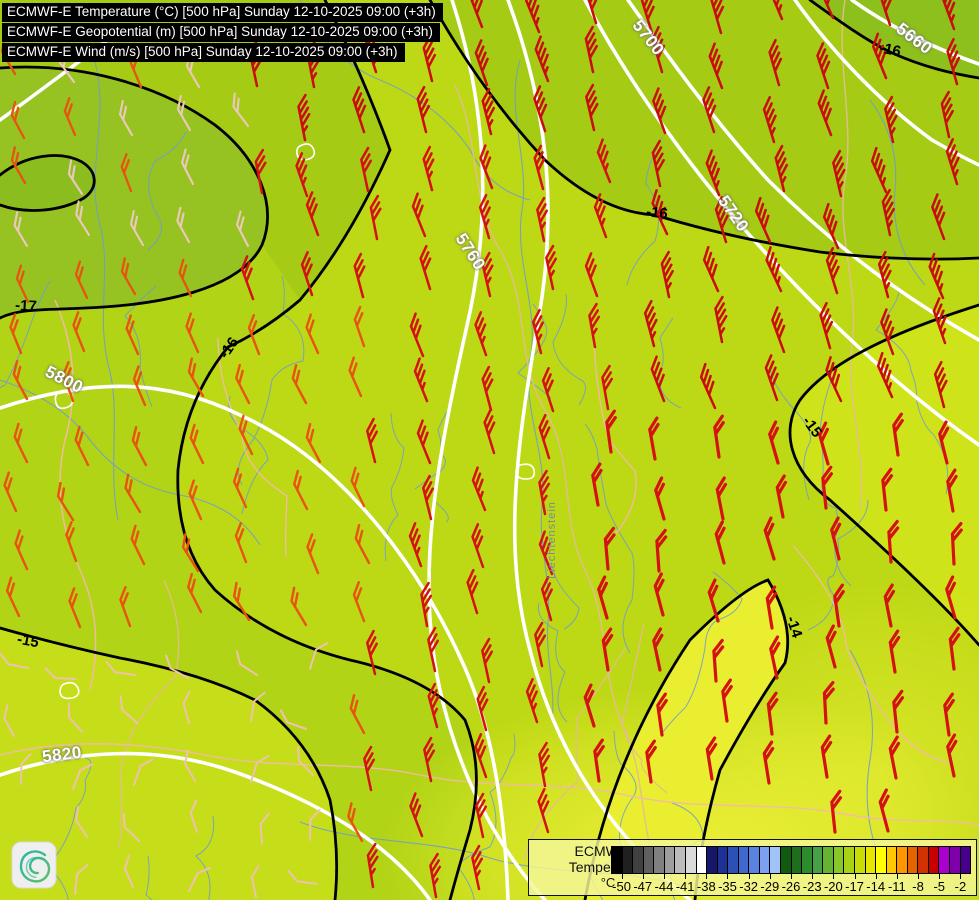  What do you see at coordinates (664, 886) in the screenshot?
I see `legend-tick-label: -44` at bounding box center [664, 886].